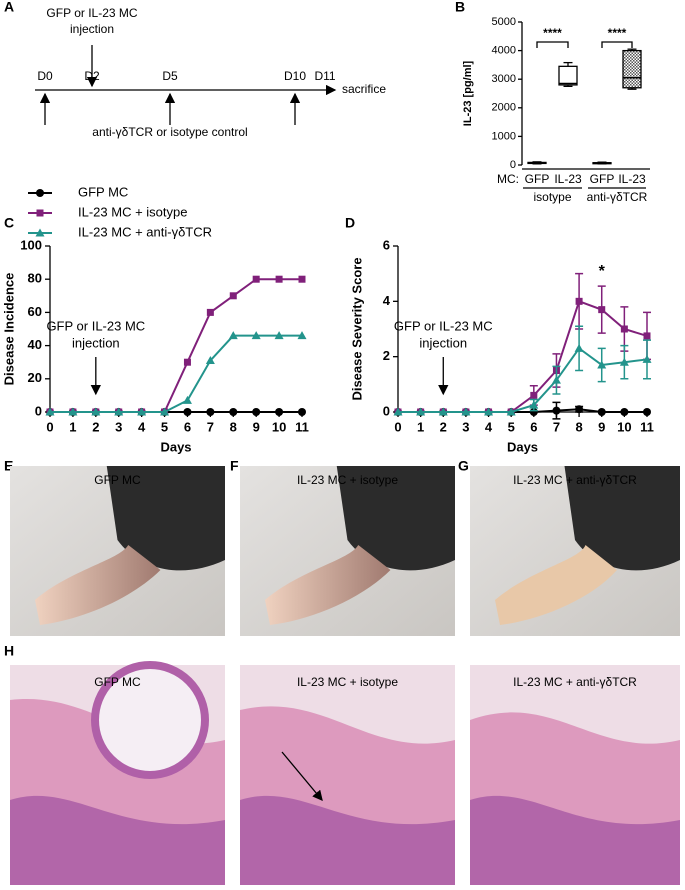 The height and width of the screenshot is (890, 685). What do you see at coordinates (35, 344) in the screenshot?
I see `y-tick-label: 40` at bounding box center [35, 344].